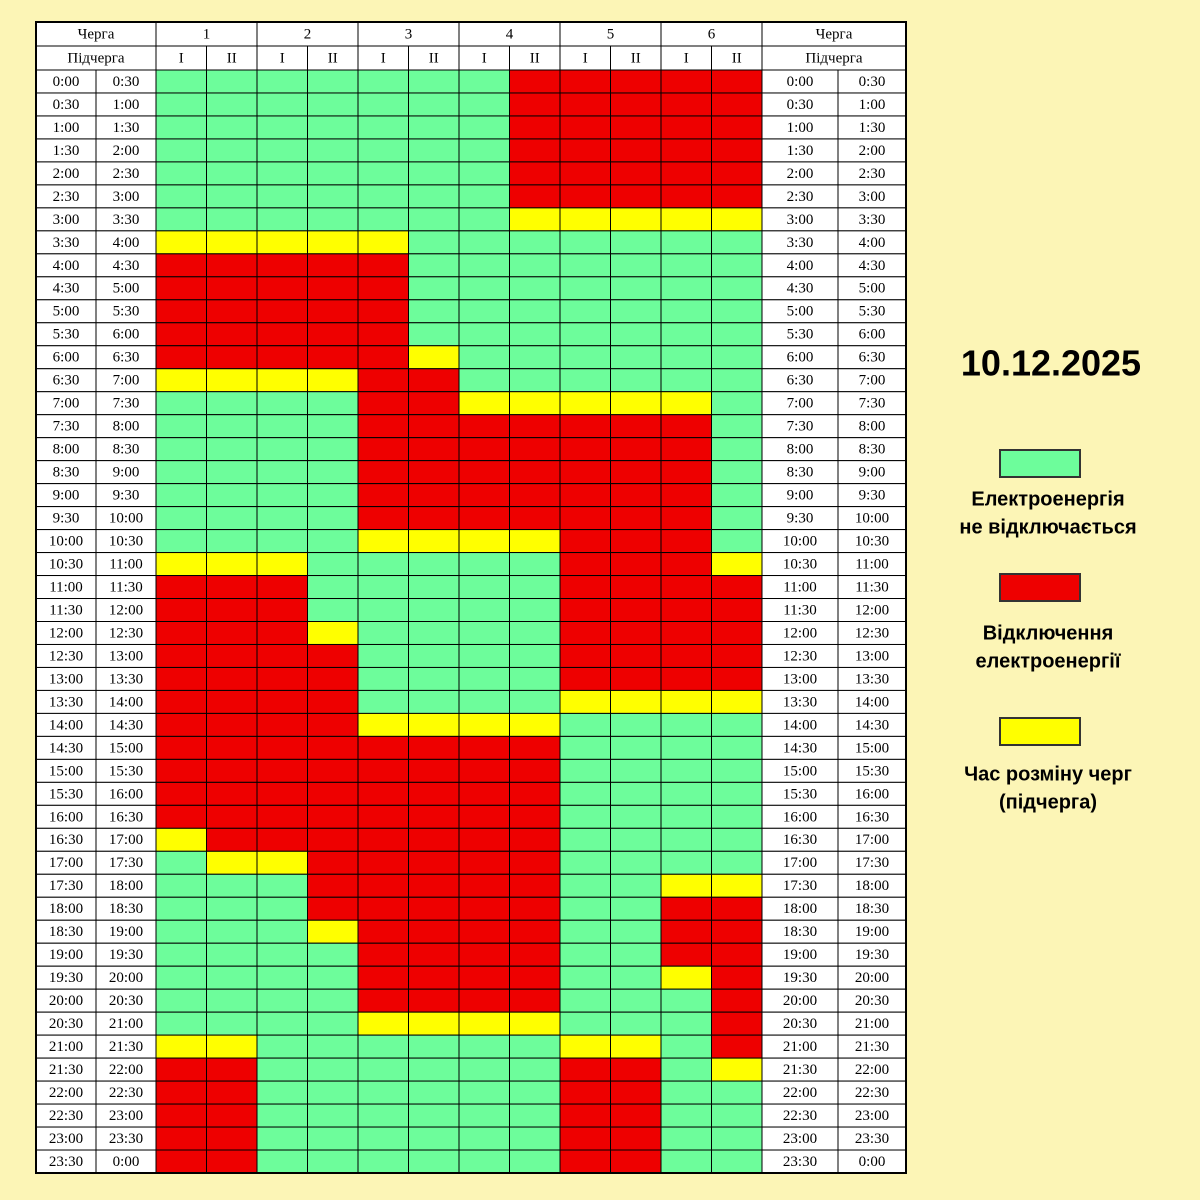 The image size is (1200, 1200). I want to click on time-label: 23:00, so click(66, 1139).